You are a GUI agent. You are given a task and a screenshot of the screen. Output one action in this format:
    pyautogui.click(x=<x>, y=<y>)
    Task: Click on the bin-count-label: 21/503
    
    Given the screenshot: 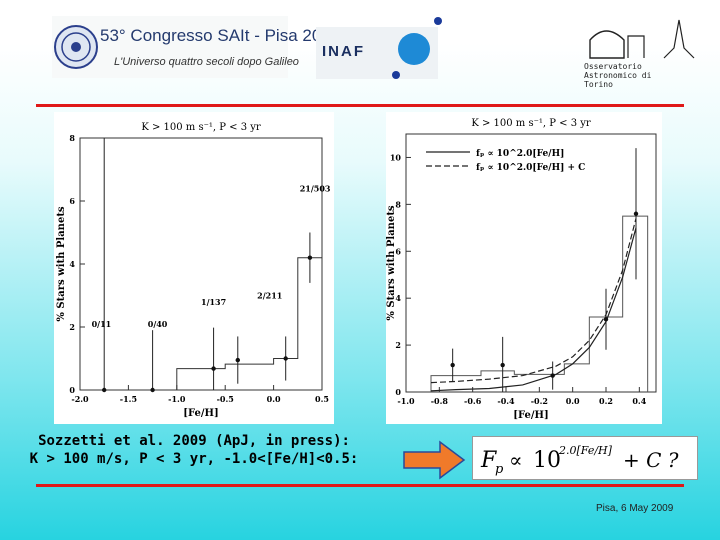 What is the action you would take?
    pyautogui.click(x=315, y=189)
    